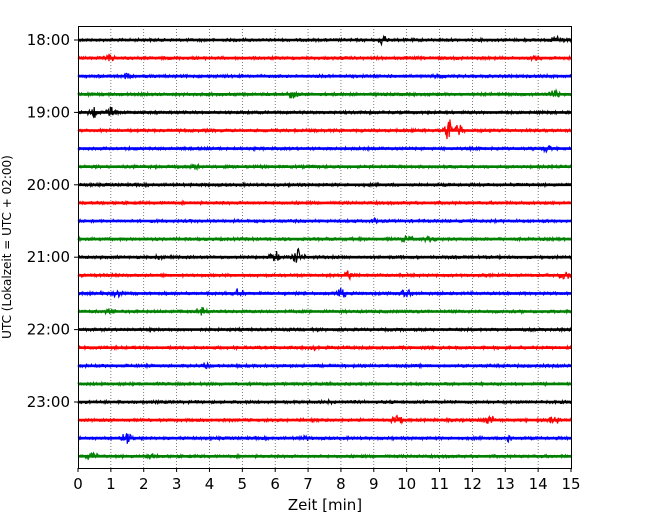 The image size is (650, 520). What do you see at coordinates (505, 484) in the screenshot?
I see `x-tick-label: 13` at bounding box center [505, 484].